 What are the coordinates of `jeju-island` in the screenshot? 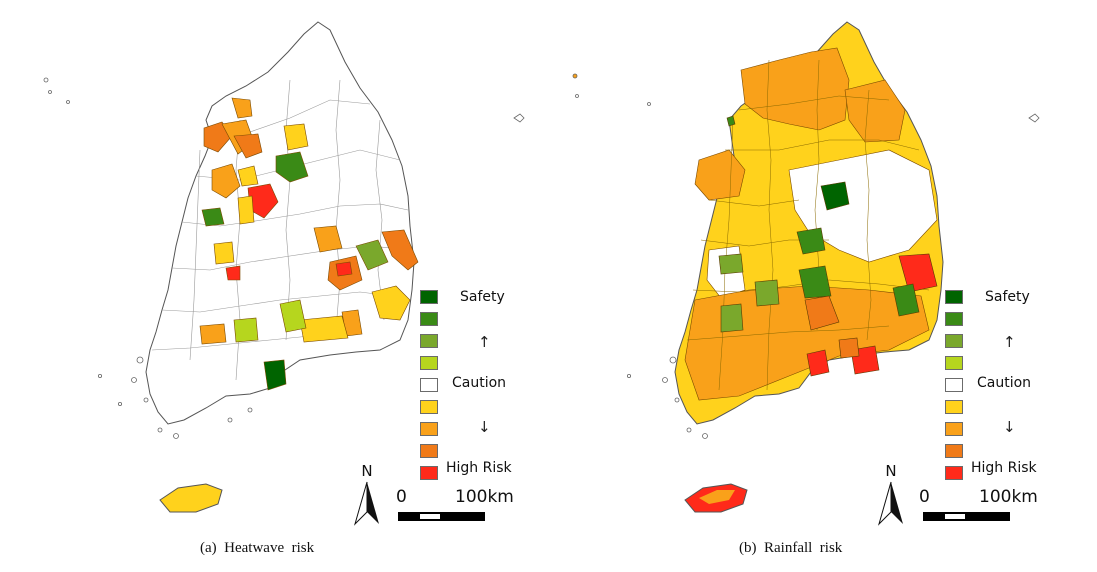 It's located at (191, 498).